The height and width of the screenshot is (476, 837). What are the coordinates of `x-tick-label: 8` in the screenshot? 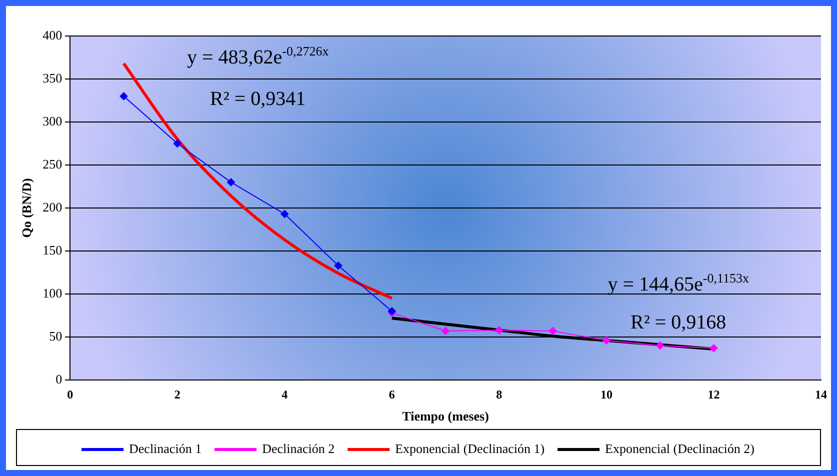 It's located at (499, 394).